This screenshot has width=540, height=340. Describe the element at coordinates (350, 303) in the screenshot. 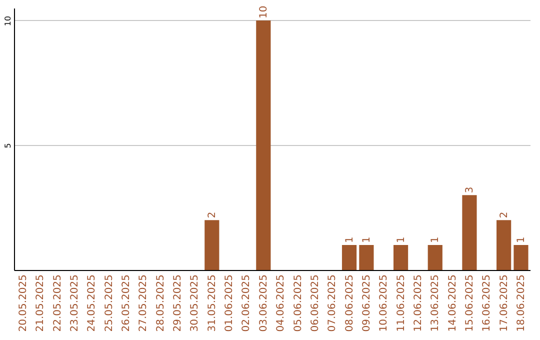

I see `x-tick-label: 08.06.2025` at that location.